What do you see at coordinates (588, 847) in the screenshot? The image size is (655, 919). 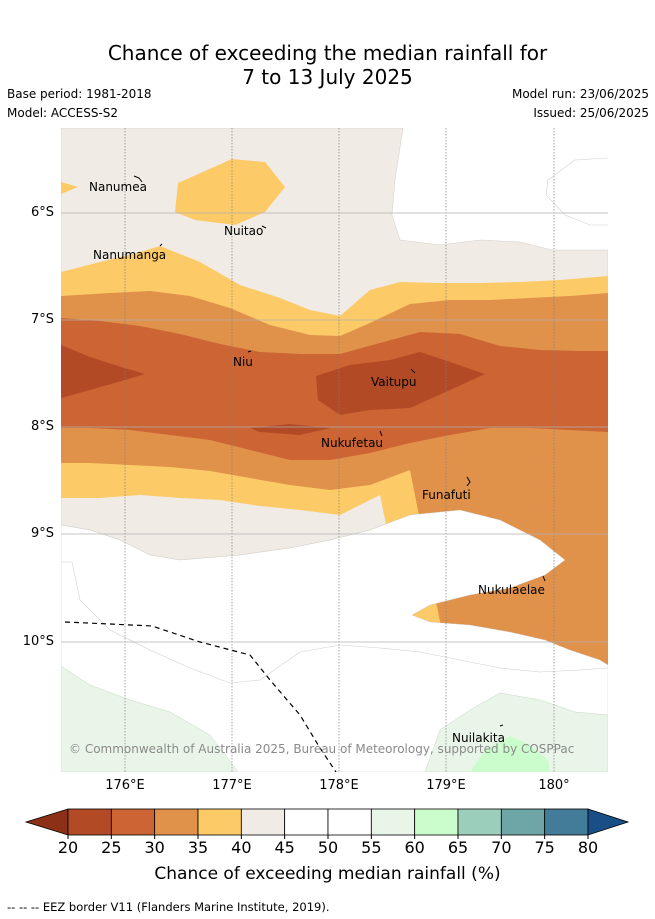 I see `colorbar-tick-label: 80` at bounding box center [588, 847].